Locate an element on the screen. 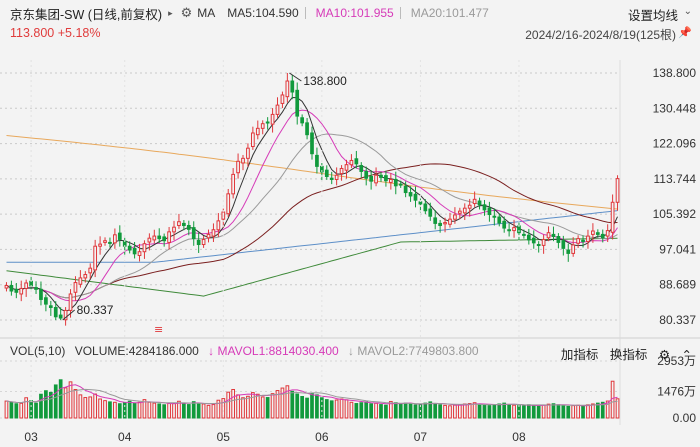 The width and height of the screenshot is (700, 447). play-icon: ▸ is located at coordinates (170, 12).